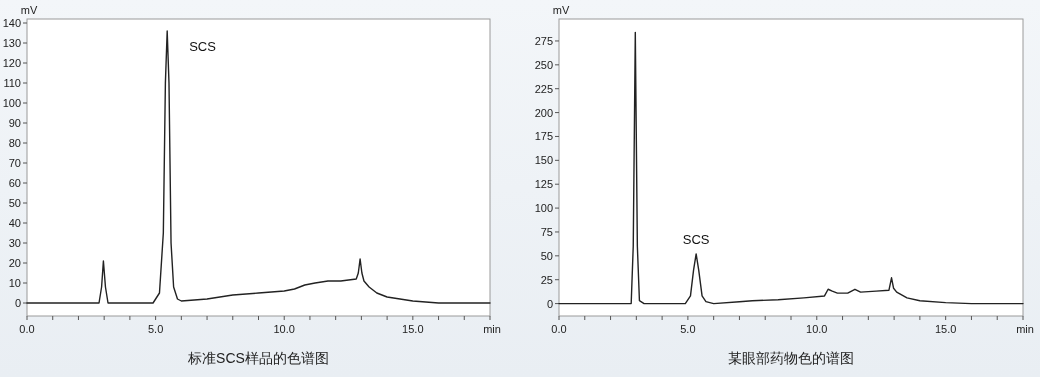 The width and height of the screenshot is (1040, 377). What do you see at coordinates (14, 283) in the screenshot?
I see `y-tick-label: 10` at bounding box center [14, 283].